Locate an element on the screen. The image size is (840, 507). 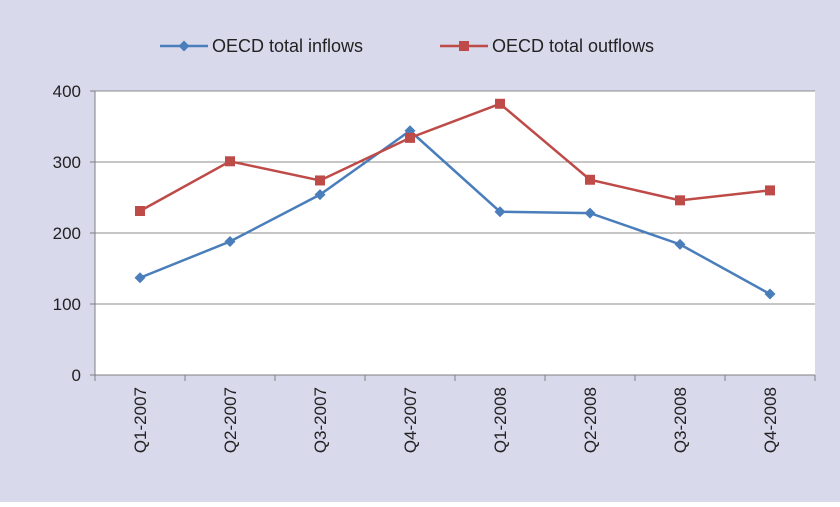
y-tick-label: 300 is located at coordinates (67, 162).